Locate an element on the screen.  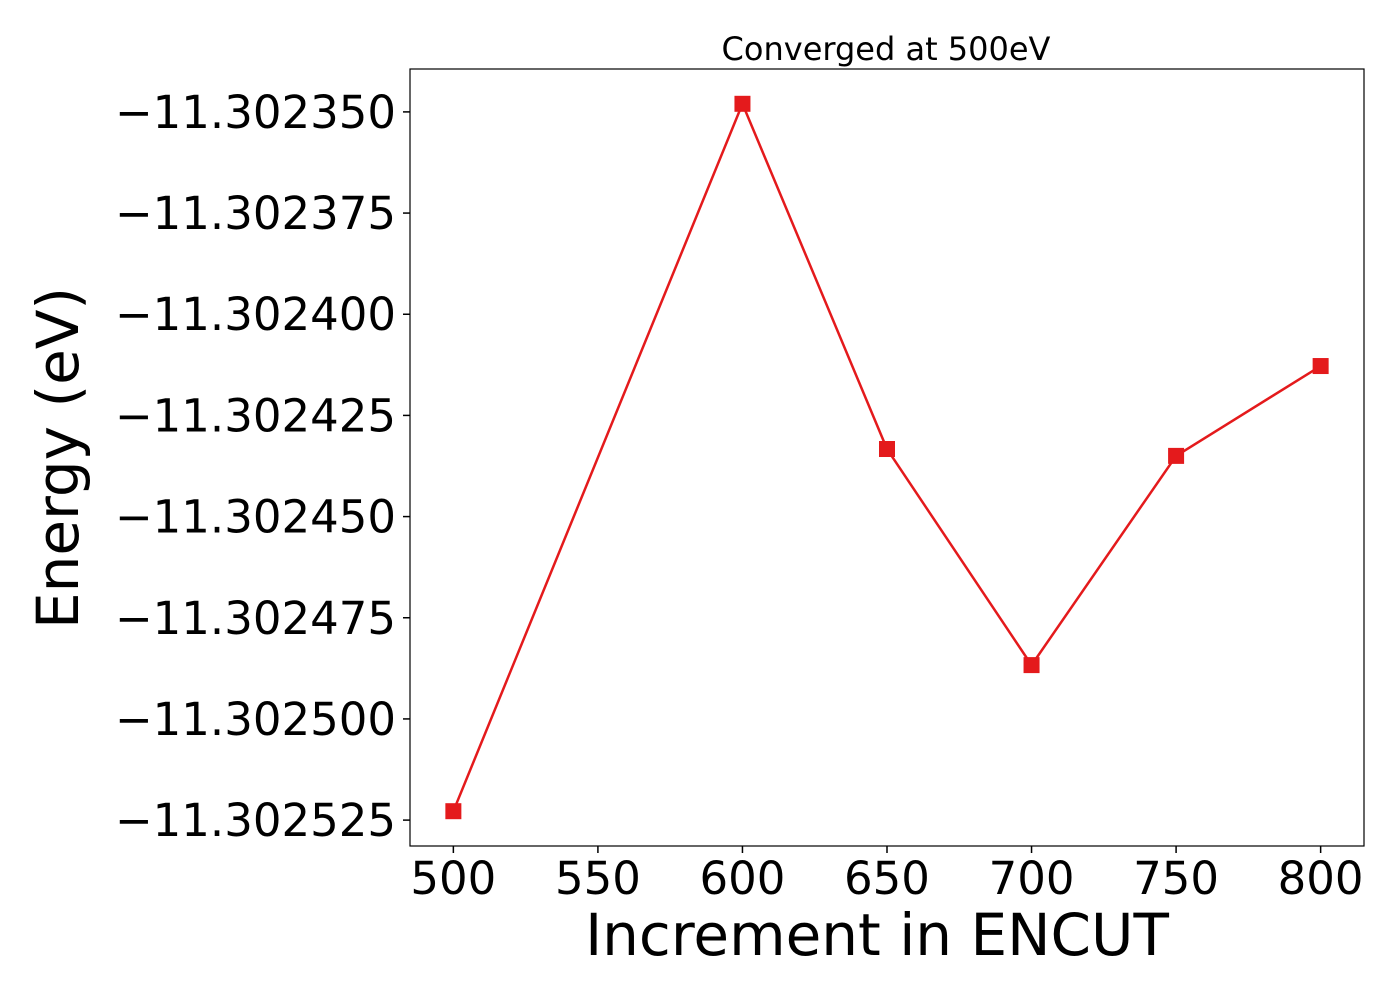
x-tick-label: 750 is located at coordinates (1176, 878).